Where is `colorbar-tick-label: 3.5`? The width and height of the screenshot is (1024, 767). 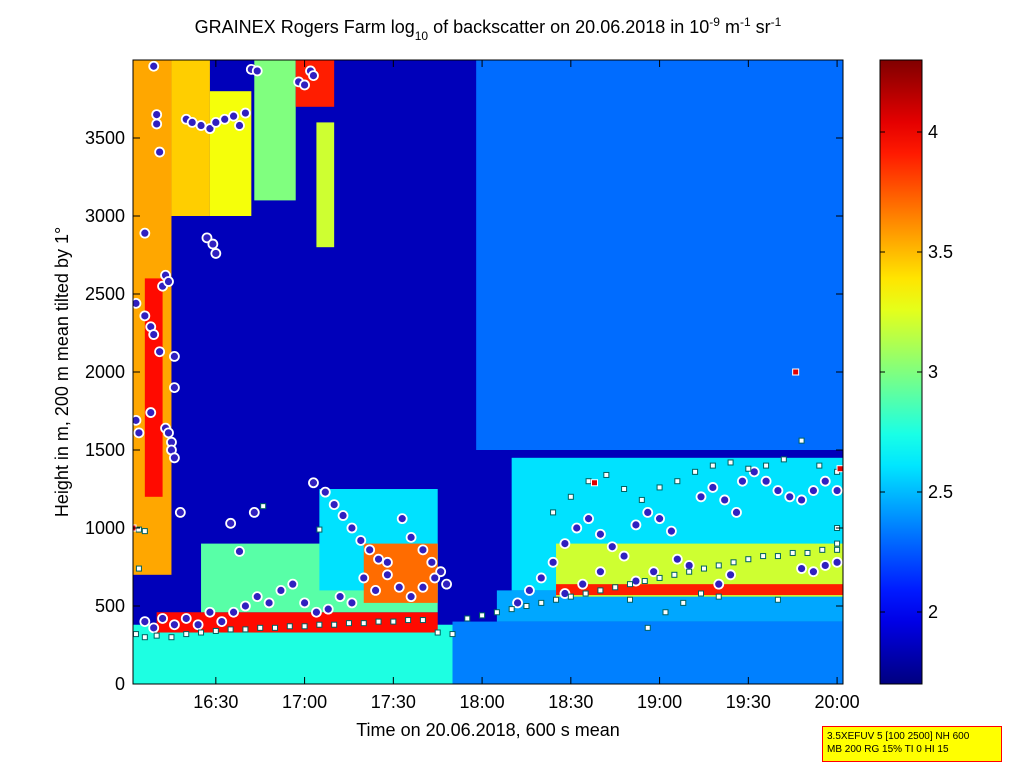
colorbar-tick-label: 3.5 is located at coordinates (940, 252).